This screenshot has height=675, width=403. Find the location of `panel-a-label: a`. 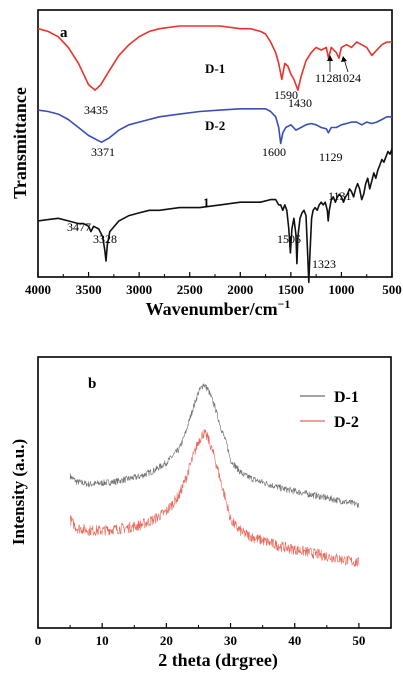

panel-a-label: a is located at coordinates (64, 33).